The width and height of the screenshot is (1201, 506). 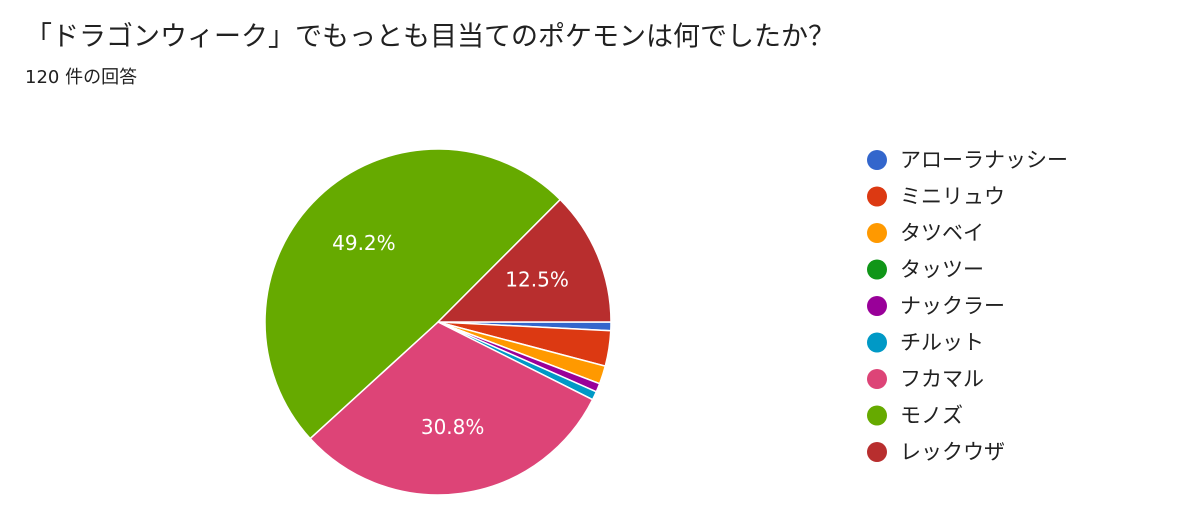 What do you see at coordinates (931, 416) in the screenshot?
I see `legend-label: モノズ` at bounding box center [931, 416].